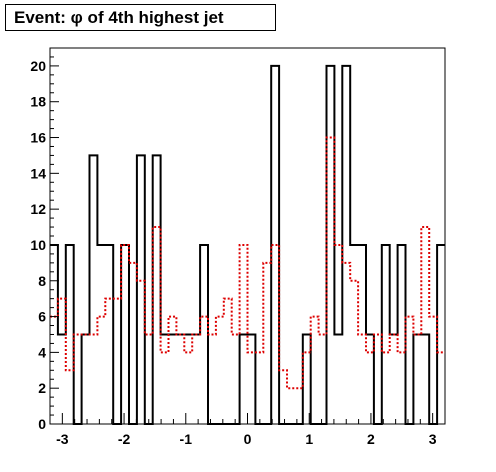  Describe the element at coordinates (42, 388) in the screenshot. I see `y-tick-label: 2` at that location.